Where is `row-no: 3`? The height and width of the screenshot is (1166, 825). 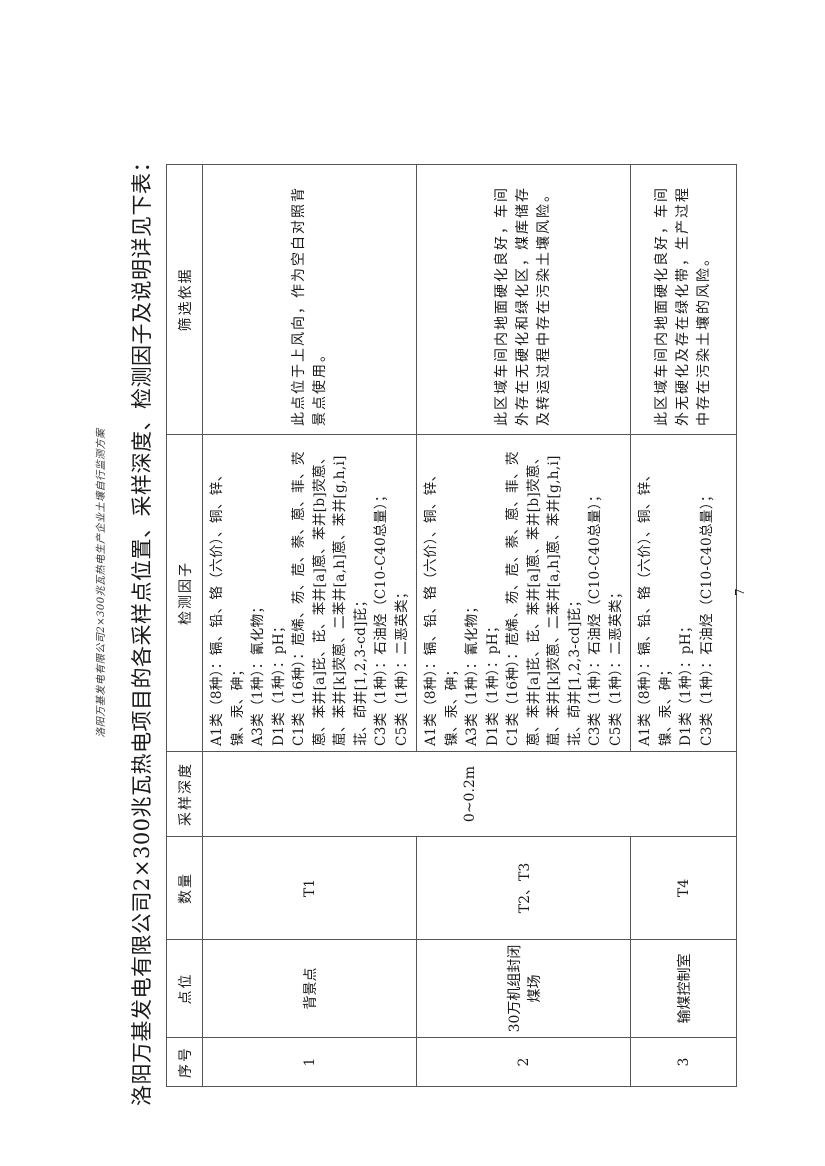 row-no: 3 is located at coordinates (683, 1062).